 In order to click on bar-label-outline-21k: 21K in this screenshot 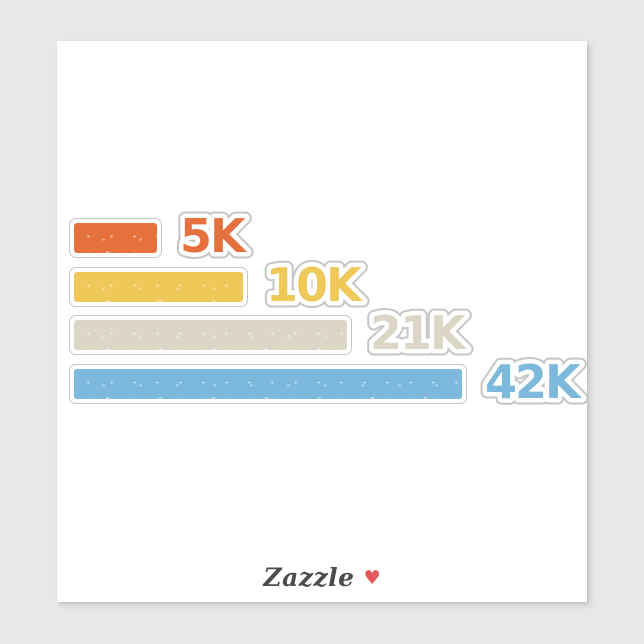, I will do `click(419, 333)`.